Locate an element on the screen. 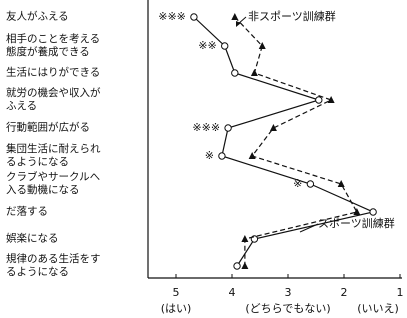  category-label: クラブやサークルへ 入る動機になる is located at coordinates (53, 183).